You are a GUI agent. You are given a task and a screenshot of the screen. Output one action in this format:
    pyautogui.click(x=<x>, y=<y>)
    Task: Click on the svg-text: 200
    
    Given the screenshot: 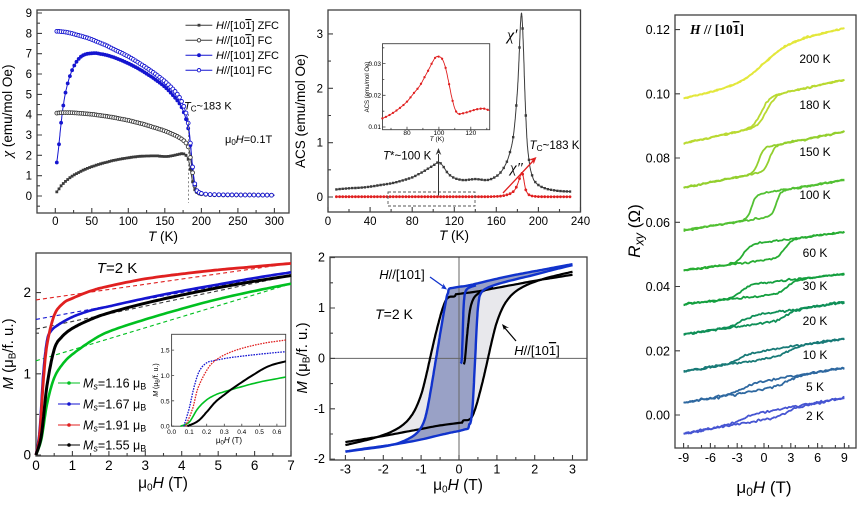 What is the action you would take?
    pyautogui.click(x=201, y=222)
    